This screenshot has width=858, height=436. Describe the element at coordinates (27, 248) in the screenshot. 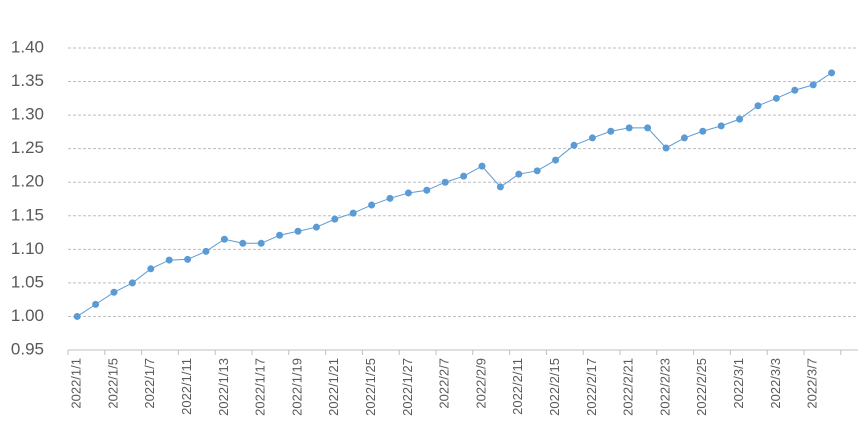

I see `y-tick-label: 1.10` at that location.